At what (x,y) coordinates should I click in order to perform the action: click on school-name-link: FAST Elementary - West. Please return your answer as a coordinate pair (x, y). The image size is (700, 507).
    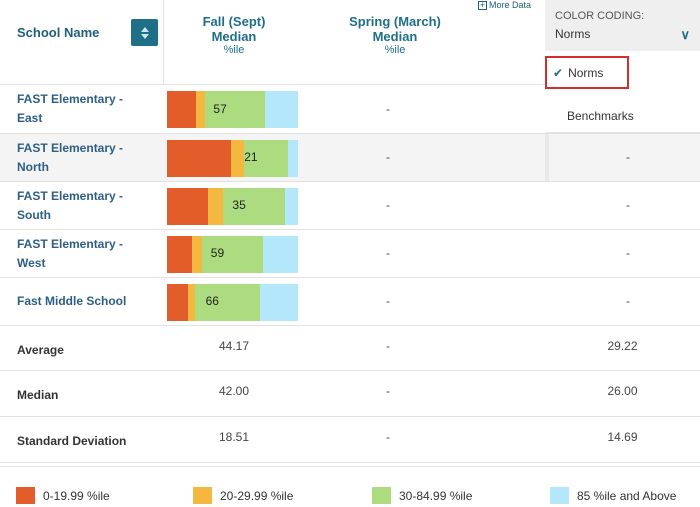
    Looking at the image, I should click on (70, 254).